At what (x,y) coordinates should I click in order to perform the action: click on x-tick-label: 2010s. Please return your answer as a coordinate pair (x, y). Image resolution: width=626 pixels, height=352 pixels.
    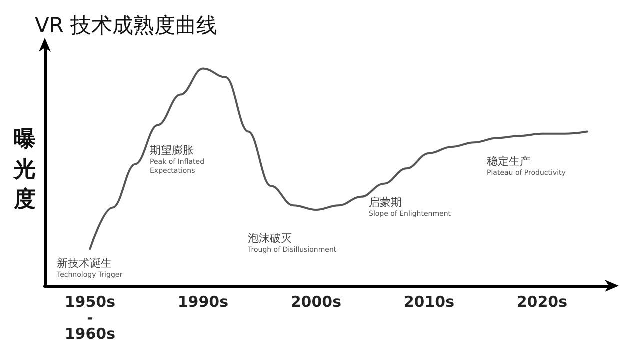
    Looking at the image, I should click on (429, 302).